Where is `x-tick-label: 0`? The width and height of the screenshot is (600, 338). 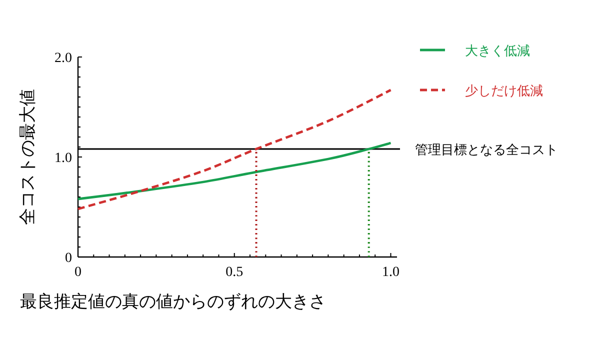 x-tick-label: 0 is located at coordinates (78, 272).